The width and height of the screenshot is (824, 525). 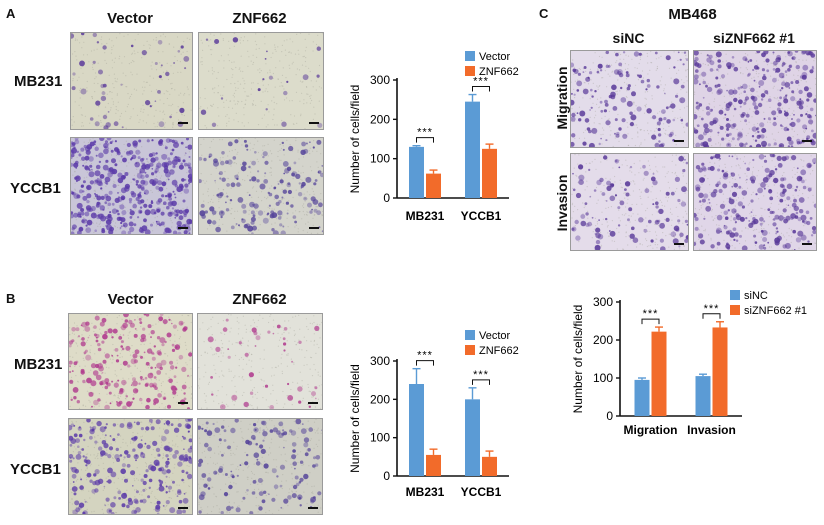 I want to click on micrograph-b-mb231-znf662, so click(x=260, y=361).